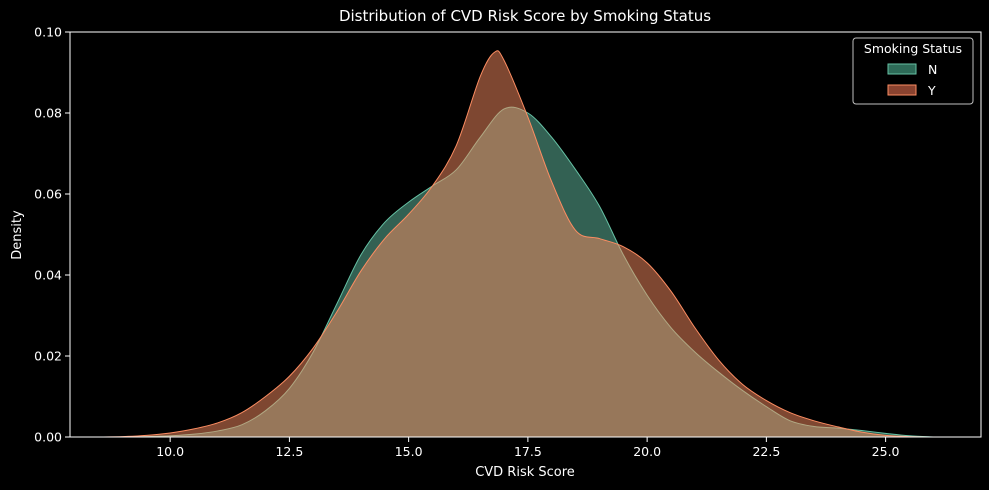 Image resolution: width=989 pixels, height=490 pixels. I want to click on y-tick-label: 0.02, so click(48, 356).